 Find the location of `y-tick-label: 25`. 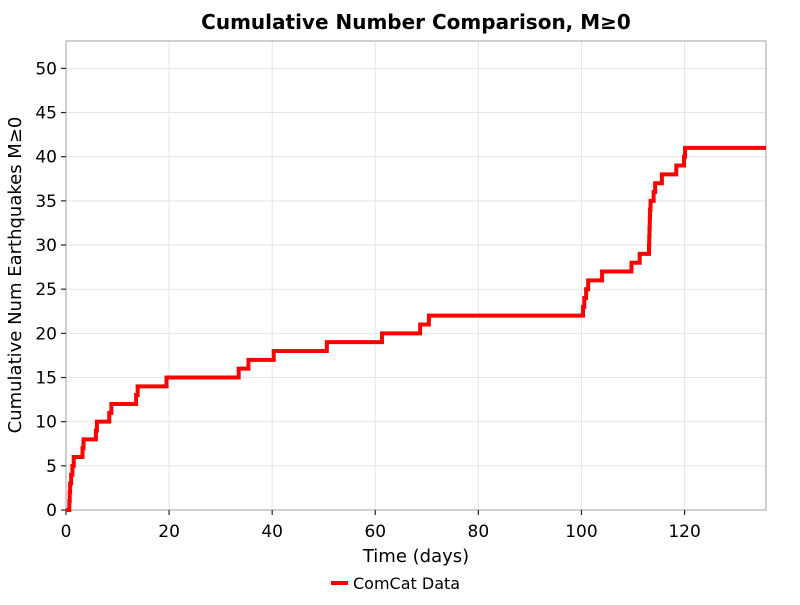

y-tick-label: 25 is located at coordinates (46, 290).